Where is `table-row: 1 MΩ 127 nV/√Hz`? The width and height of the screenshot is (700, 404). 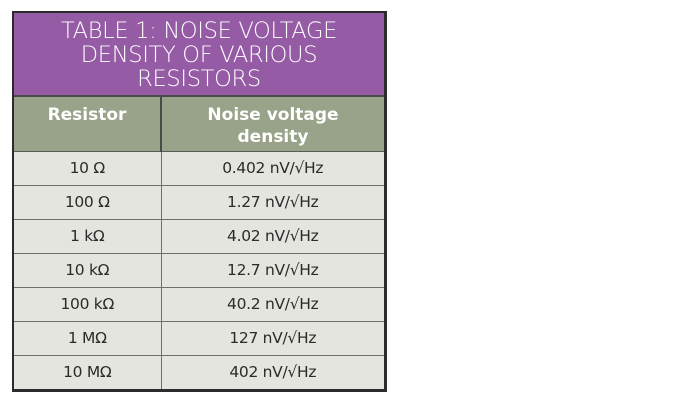
table-row: 1 MΩ 127 nV/√Hz is located at coordinates (199, 338).